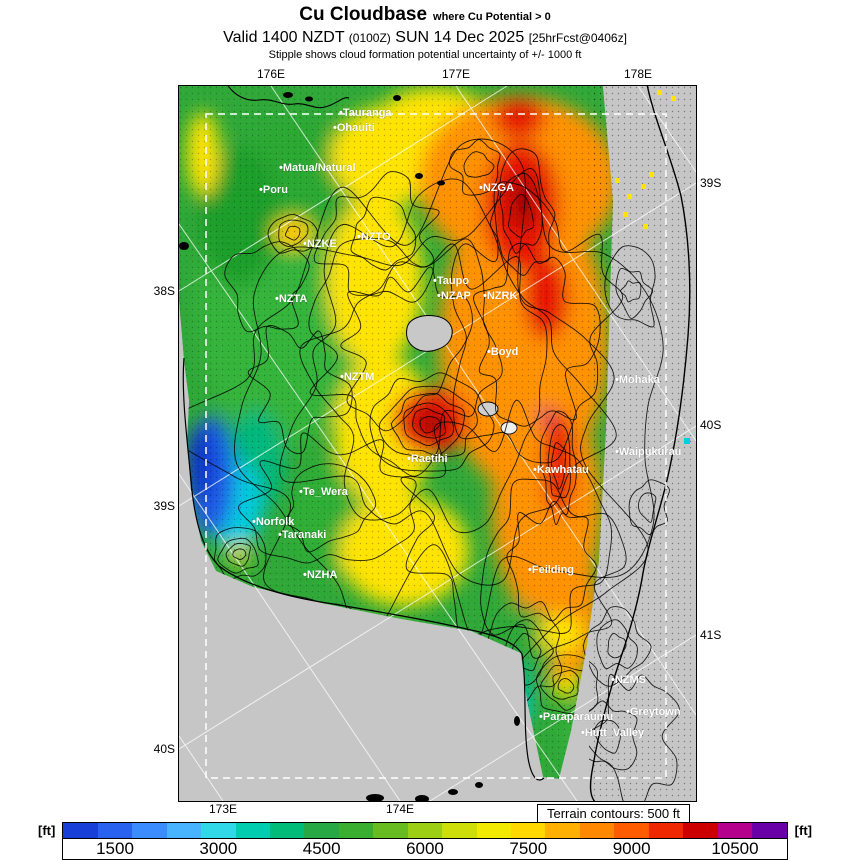 Image resolution: width=850 pixels, height=860 pixels. I want to click on place-label-matua-natural: Matua/Natural, so click(317, 168).